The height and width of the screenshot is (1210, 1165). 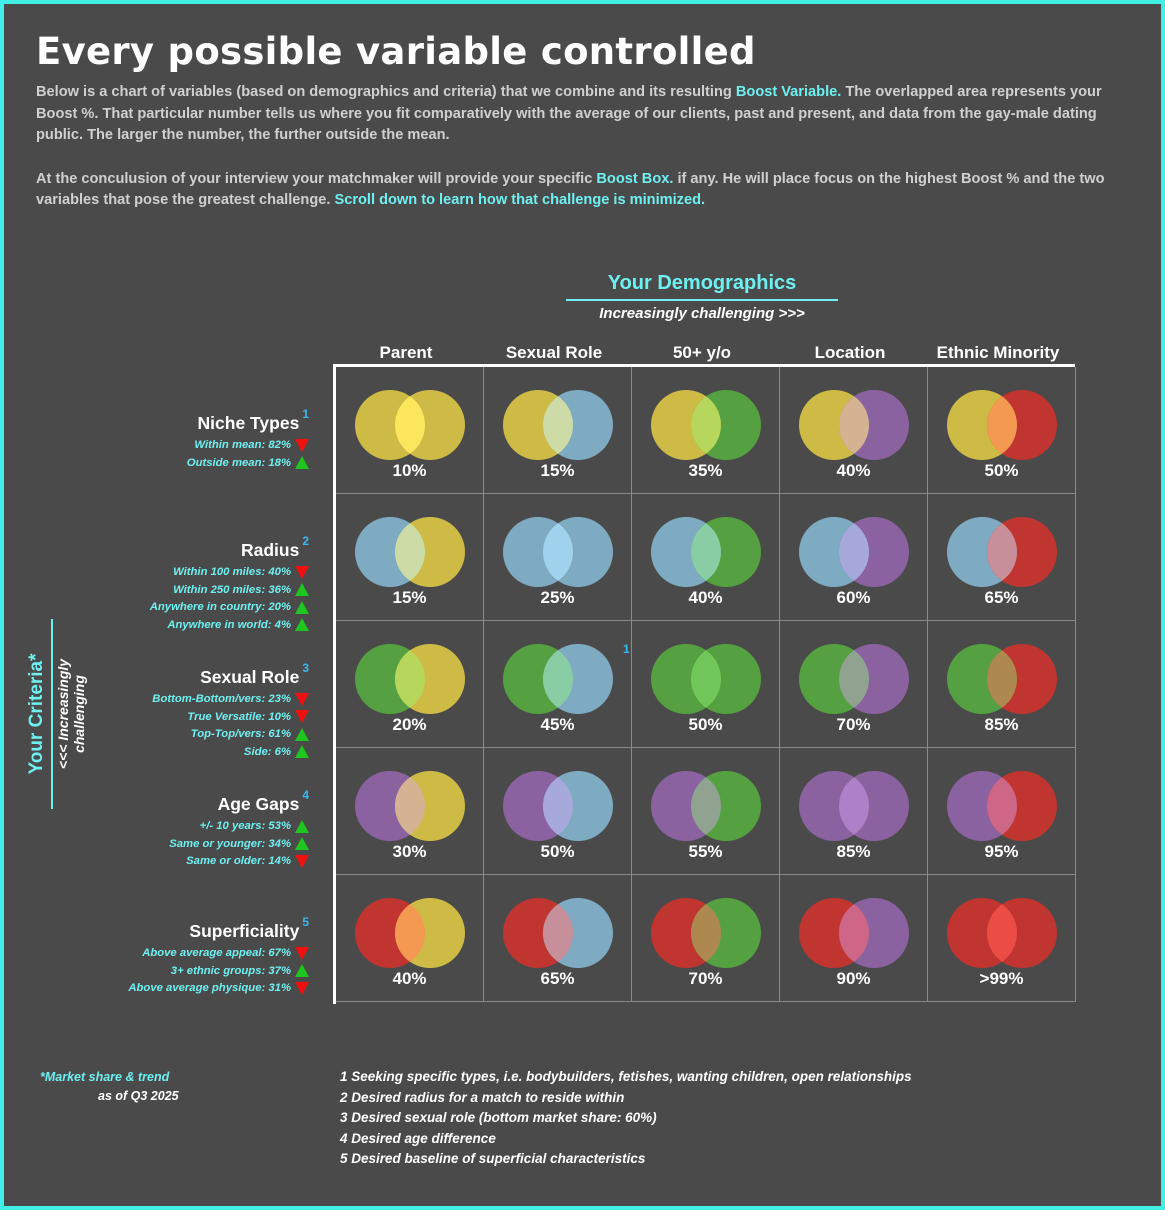 I want to click on boost-cell: 85%, so click(x=1002, y=684).